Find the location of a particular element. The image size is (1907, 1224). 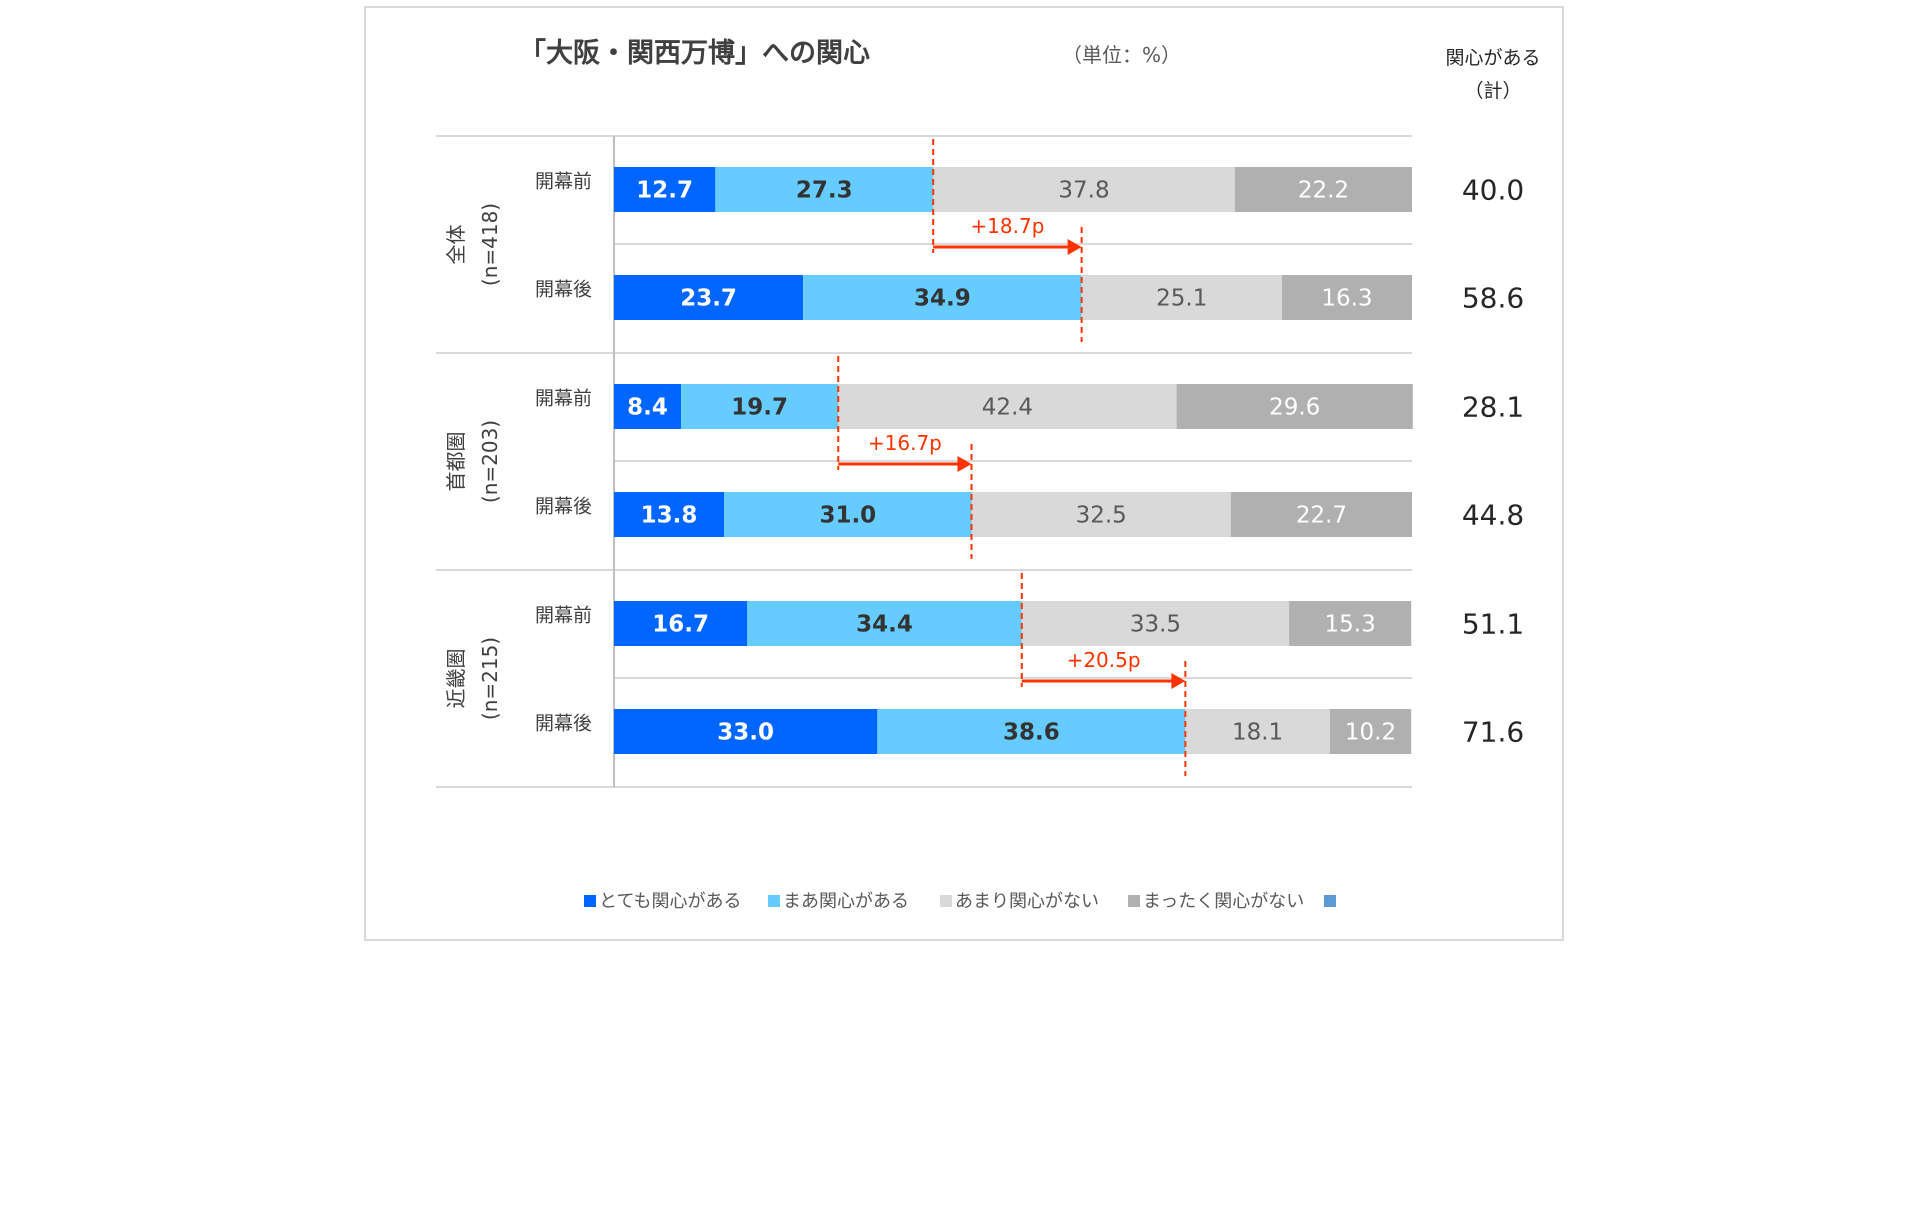

change-label: +16.7p is located at coordinates (905, 443).